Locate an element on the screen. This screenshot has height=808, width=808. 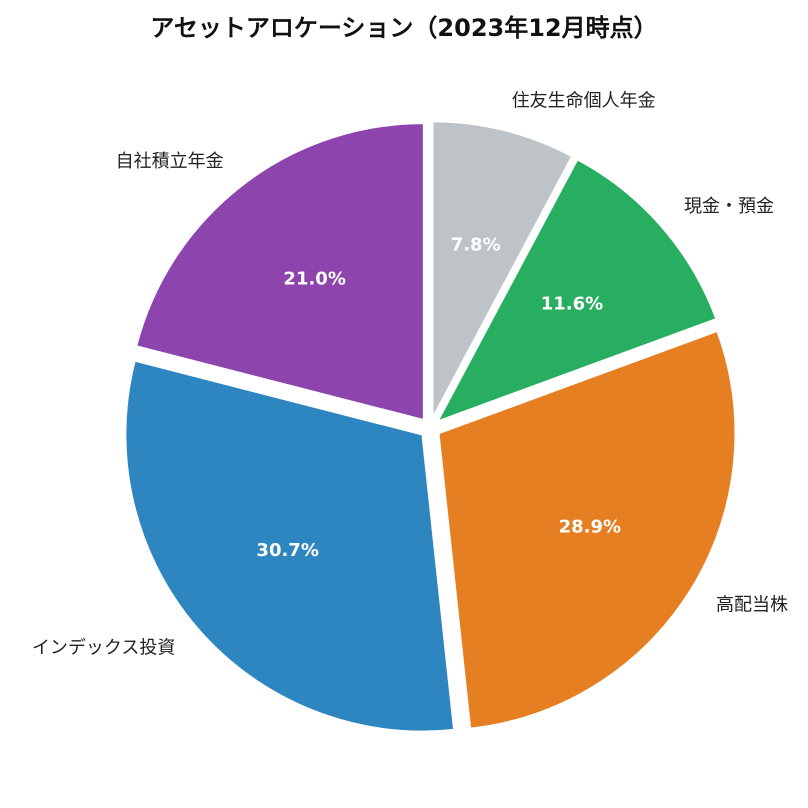
slice-category-label: 自社積立年金 is located at coordinates (170, 161).